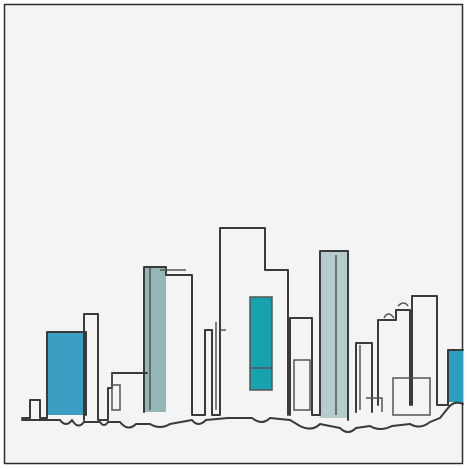 The height and width of the screenshot is (469, 467). Describe the element at coordinates (261, 343) in the screenshot. I see `teal-block` at that location.